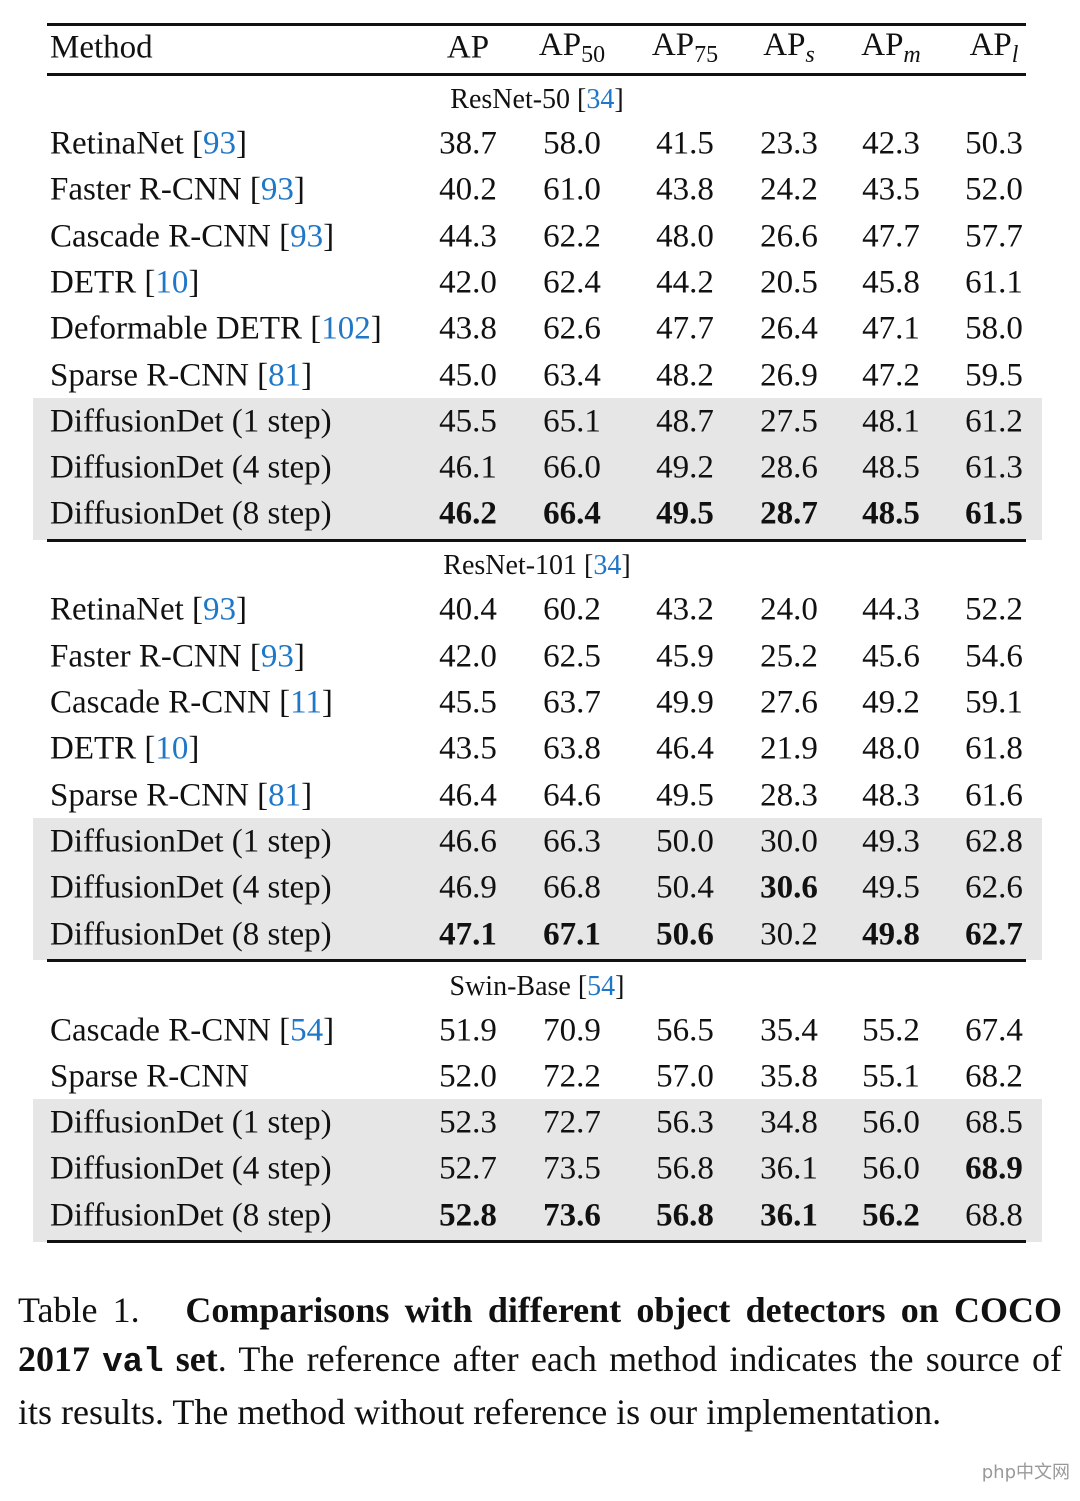 Image resolution: width=1080 pixels, height=1501 pixels. I want to click on watermark: php中文网, so click(1025, 1472).